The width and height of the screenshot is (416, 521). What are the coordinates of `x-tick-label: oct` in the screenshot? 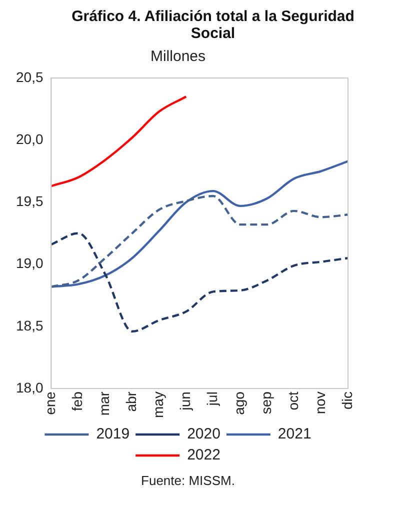 It's located at (292, 400).